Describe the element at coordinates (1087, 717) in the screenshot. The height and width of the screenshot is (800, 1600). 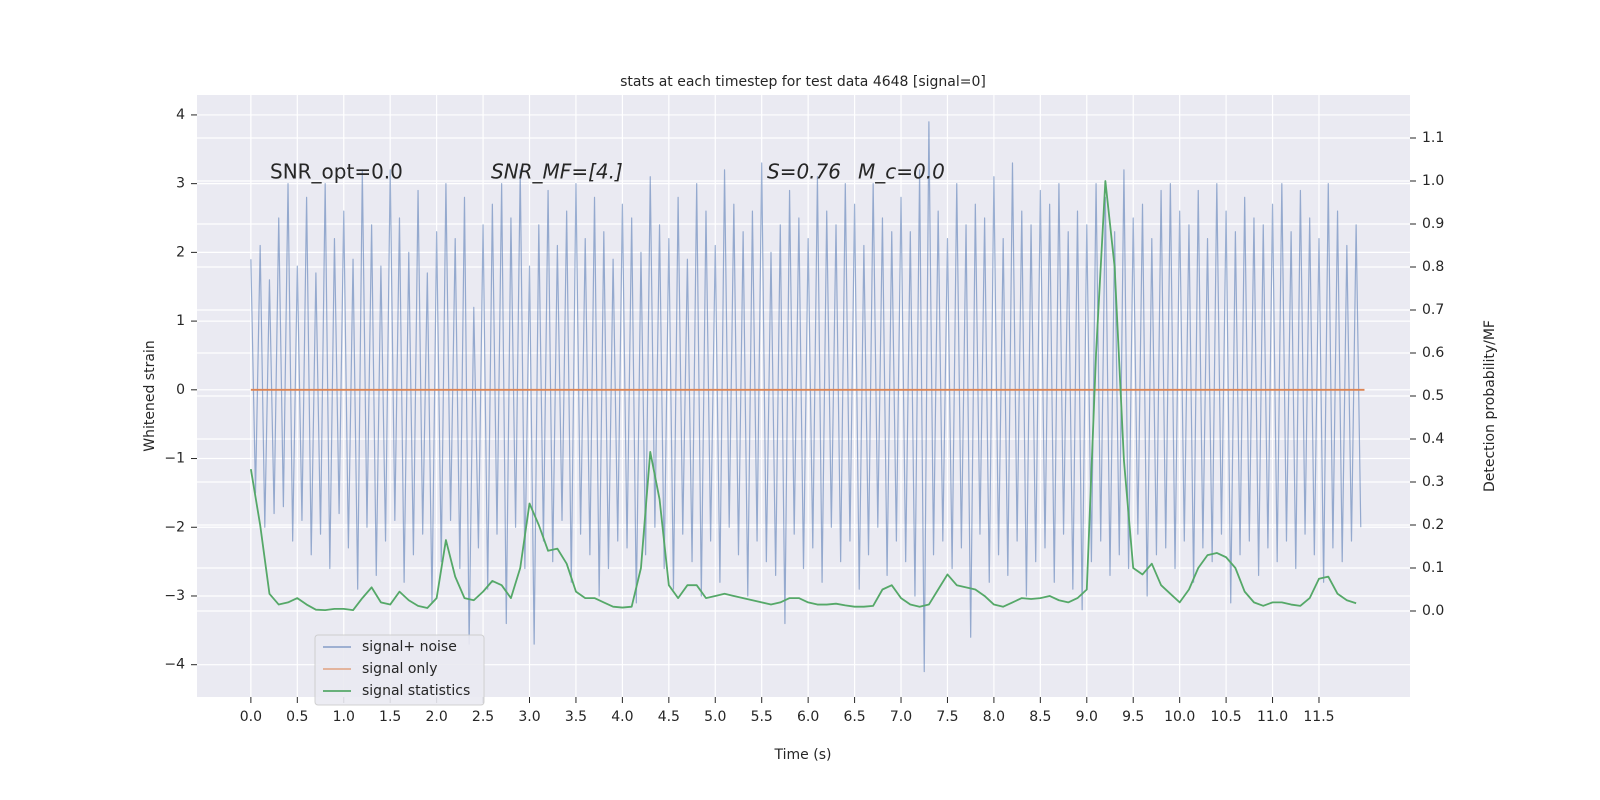
I see `x-tick-label: 9.0` at that location.